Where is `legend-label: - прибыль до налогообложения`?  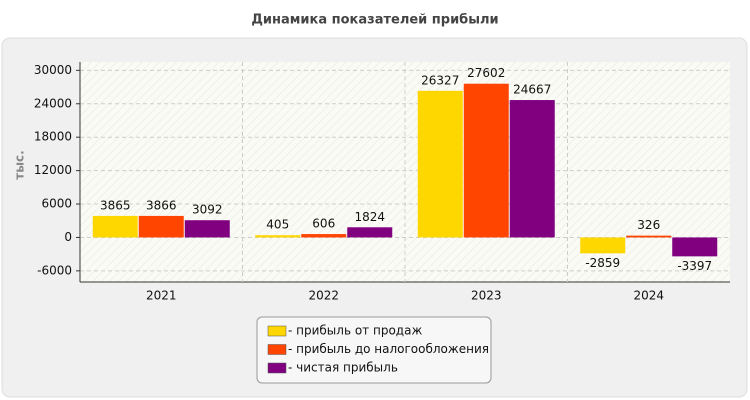 legend-label: - прибыль до налогообложения is located at coordinates (388, 349).